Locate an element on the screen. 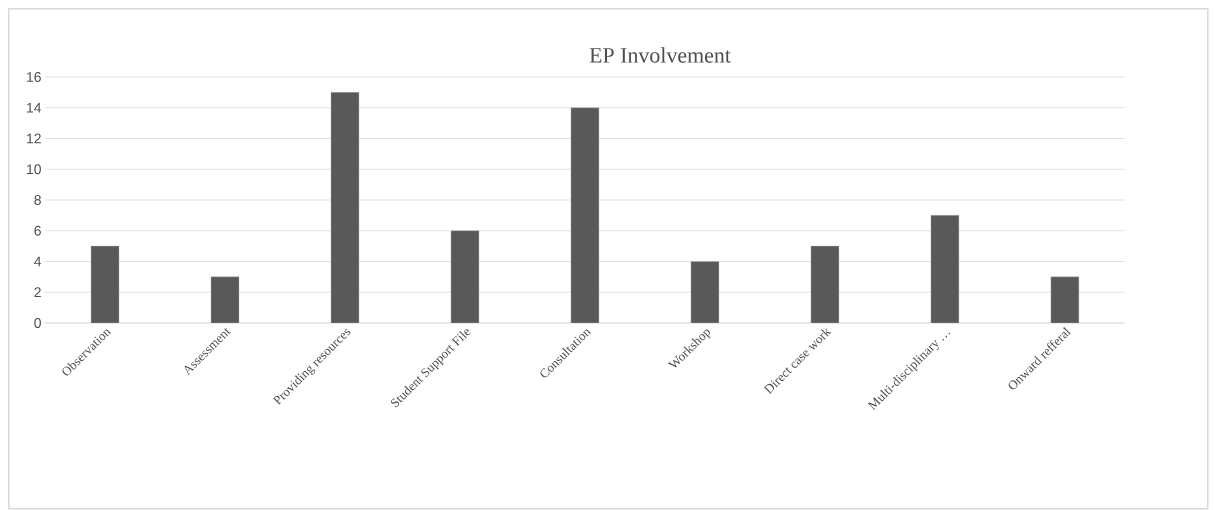  y-tick-label: 10 is located at coordinates (34, 169).